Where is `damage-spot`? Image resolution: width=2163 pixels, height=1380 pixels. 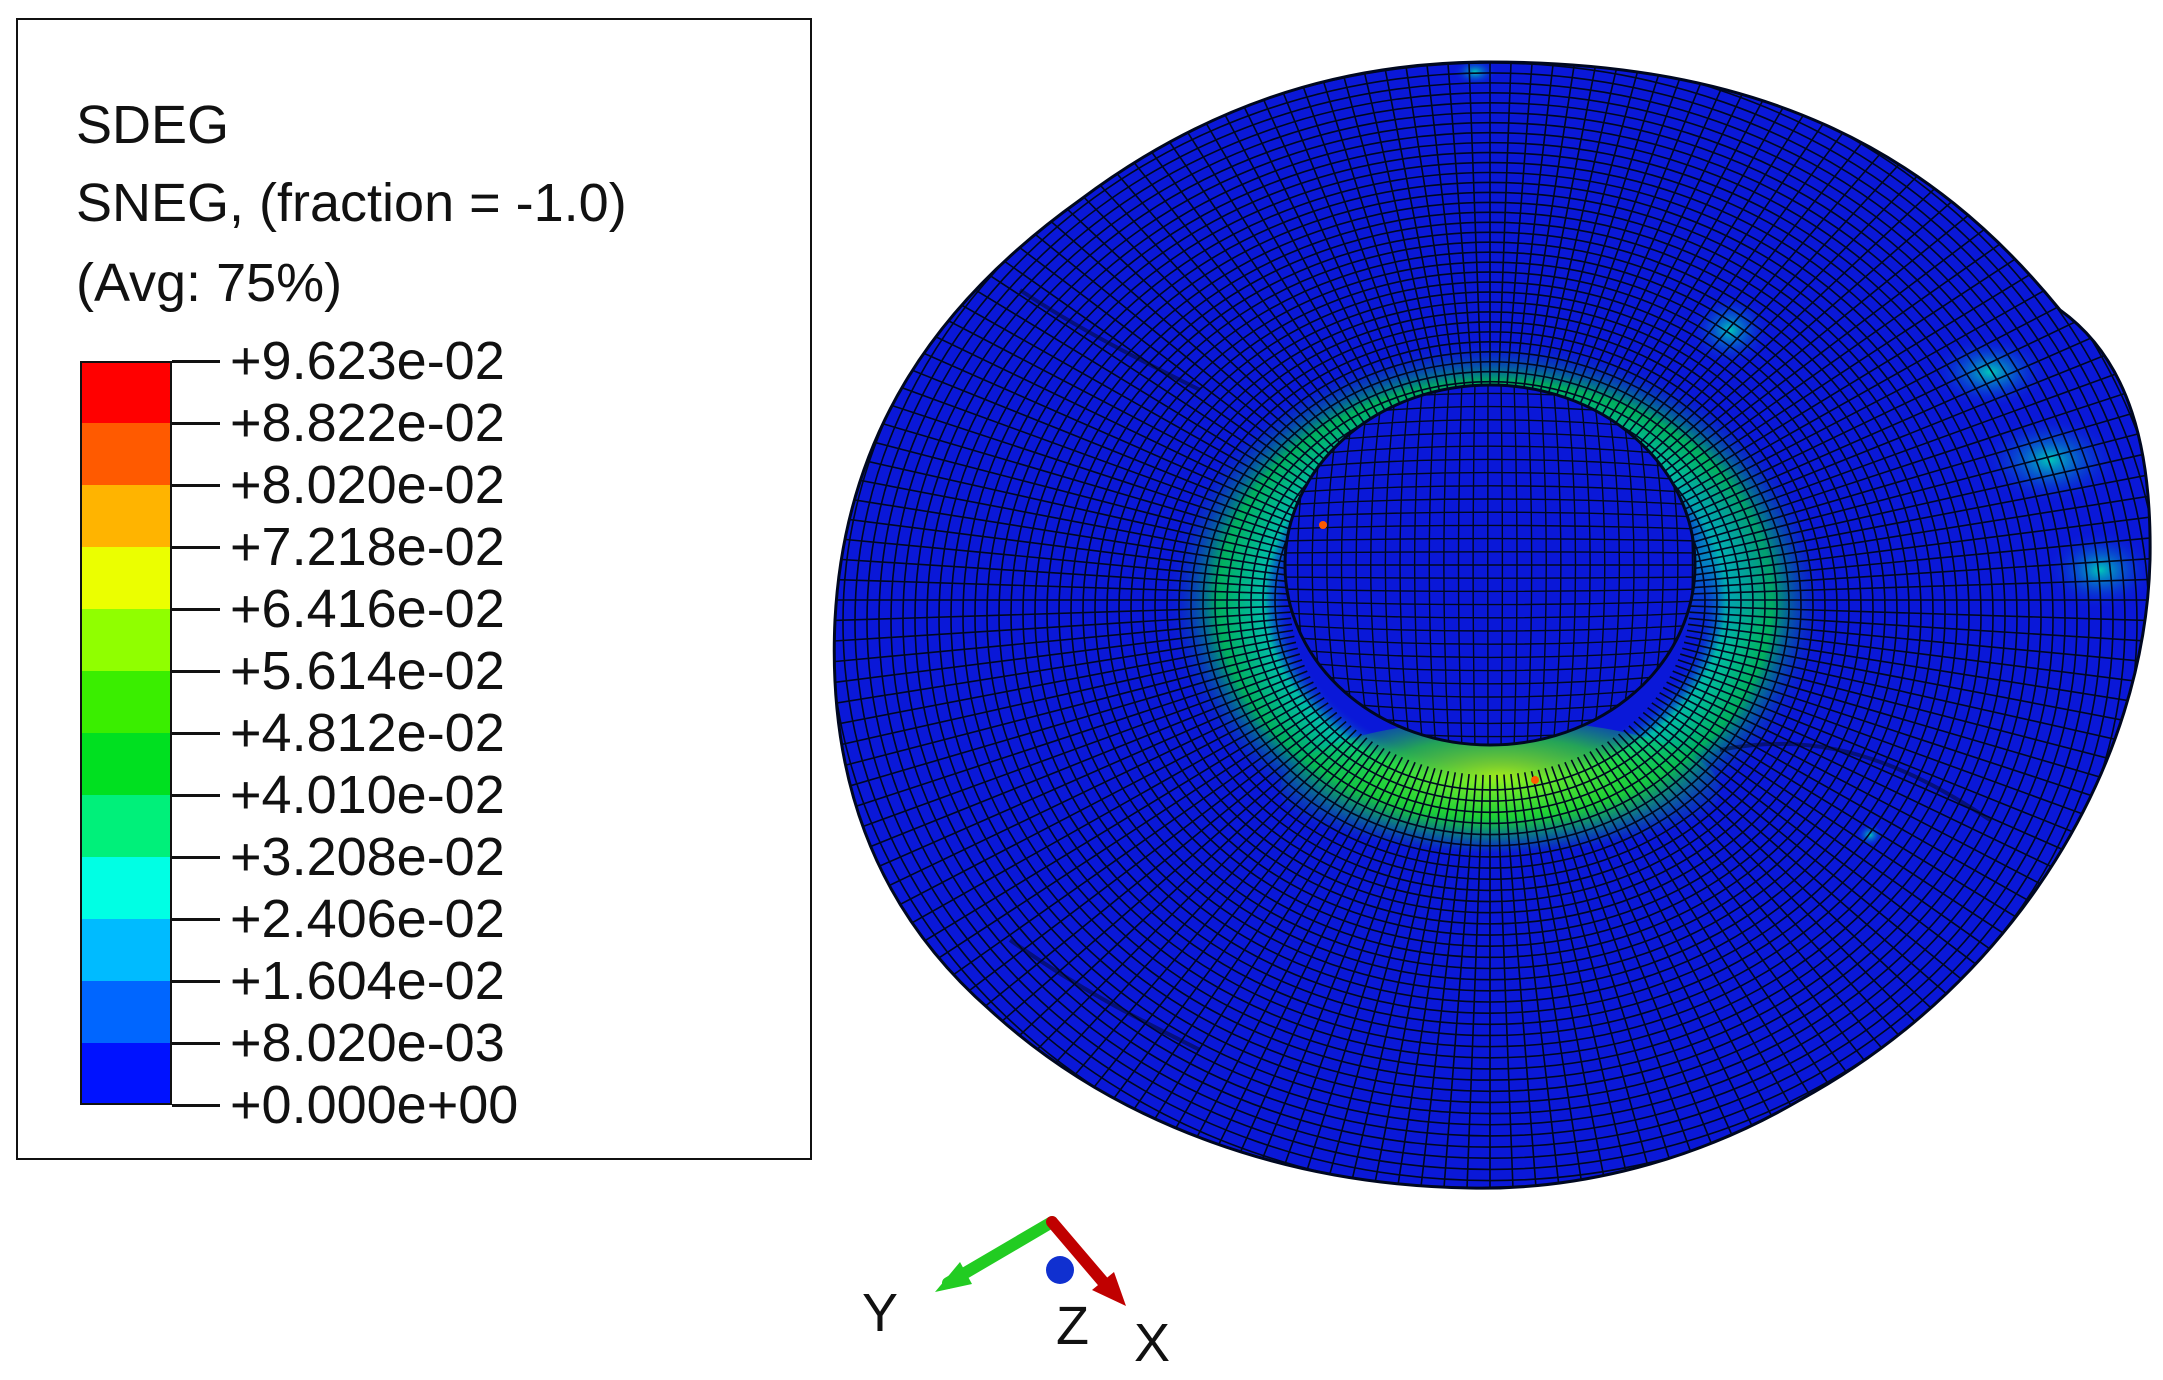
damage-spot is located at coordinates (1475, 73).